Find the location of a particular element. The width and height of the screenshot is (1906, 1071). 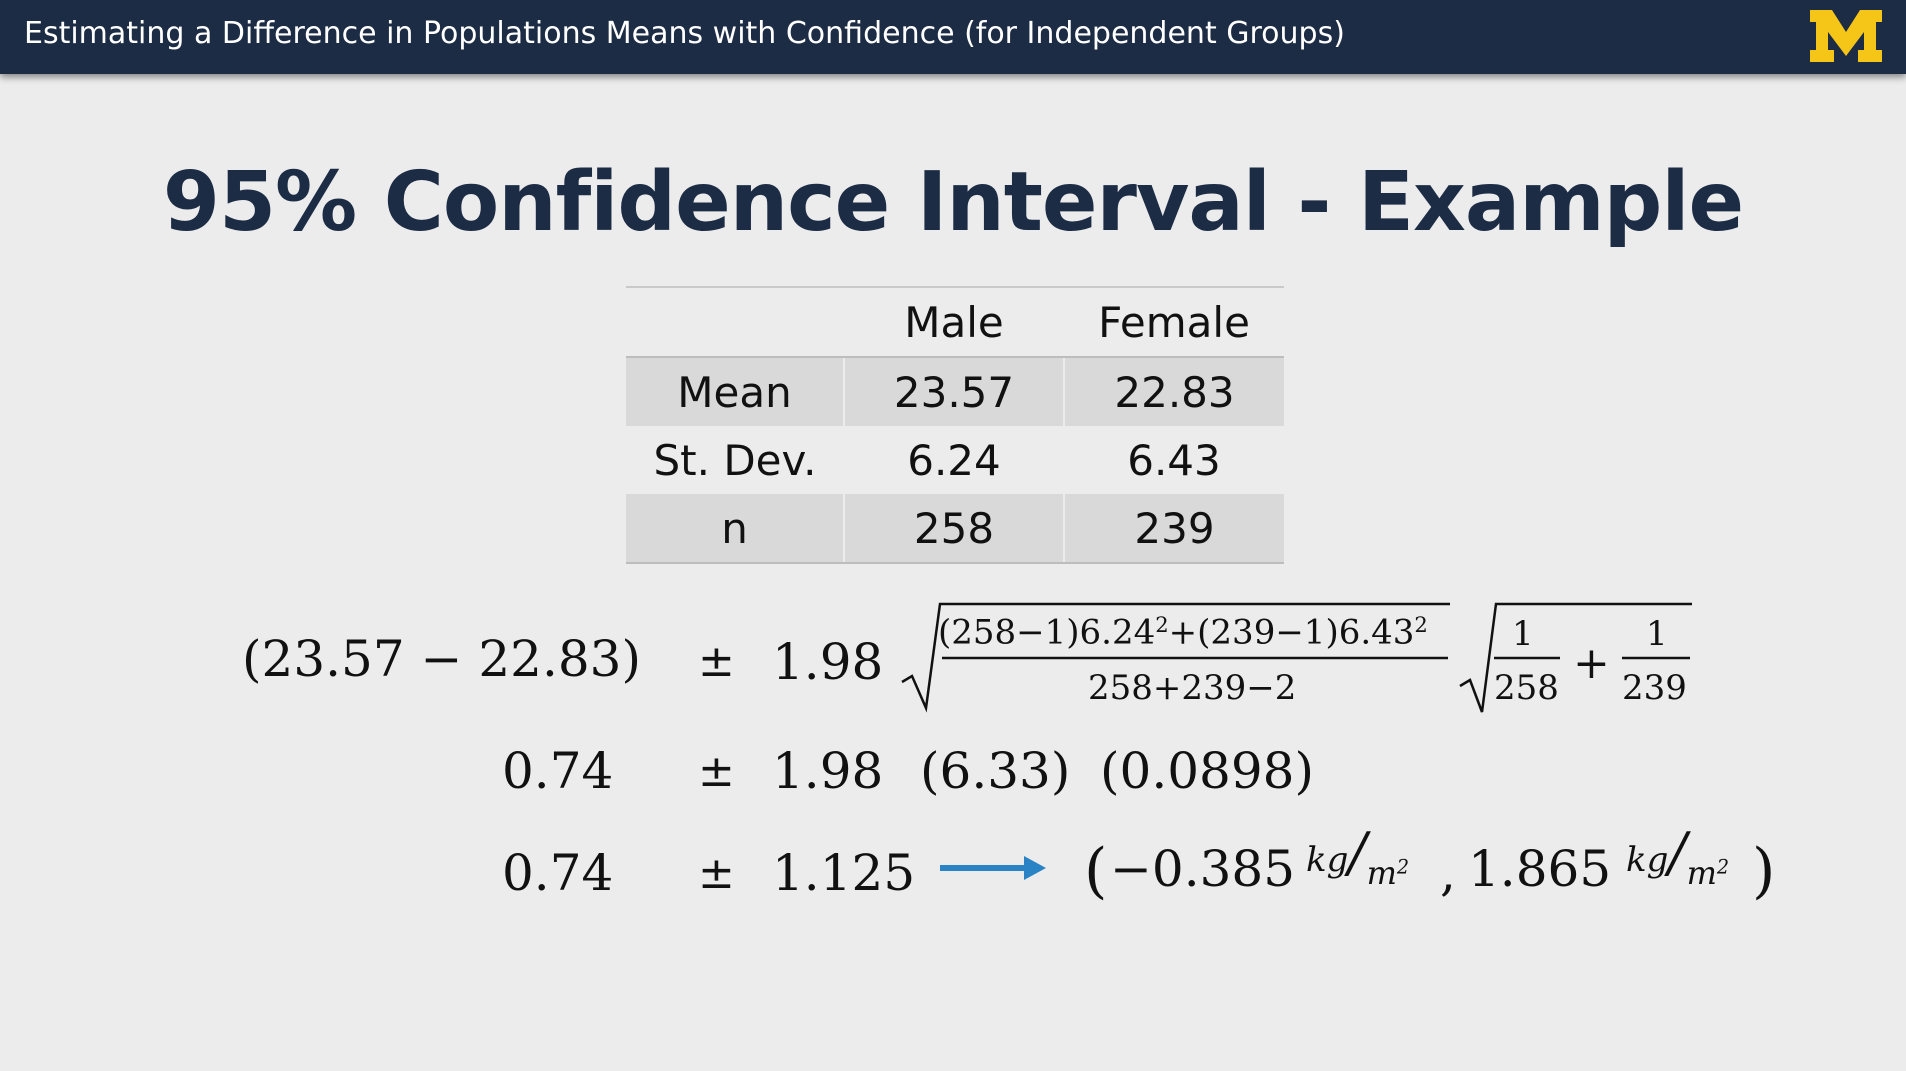

pooled-numerator: (258−1)6.242+(239−1)6.432 is located at coordinates (1183, 632).